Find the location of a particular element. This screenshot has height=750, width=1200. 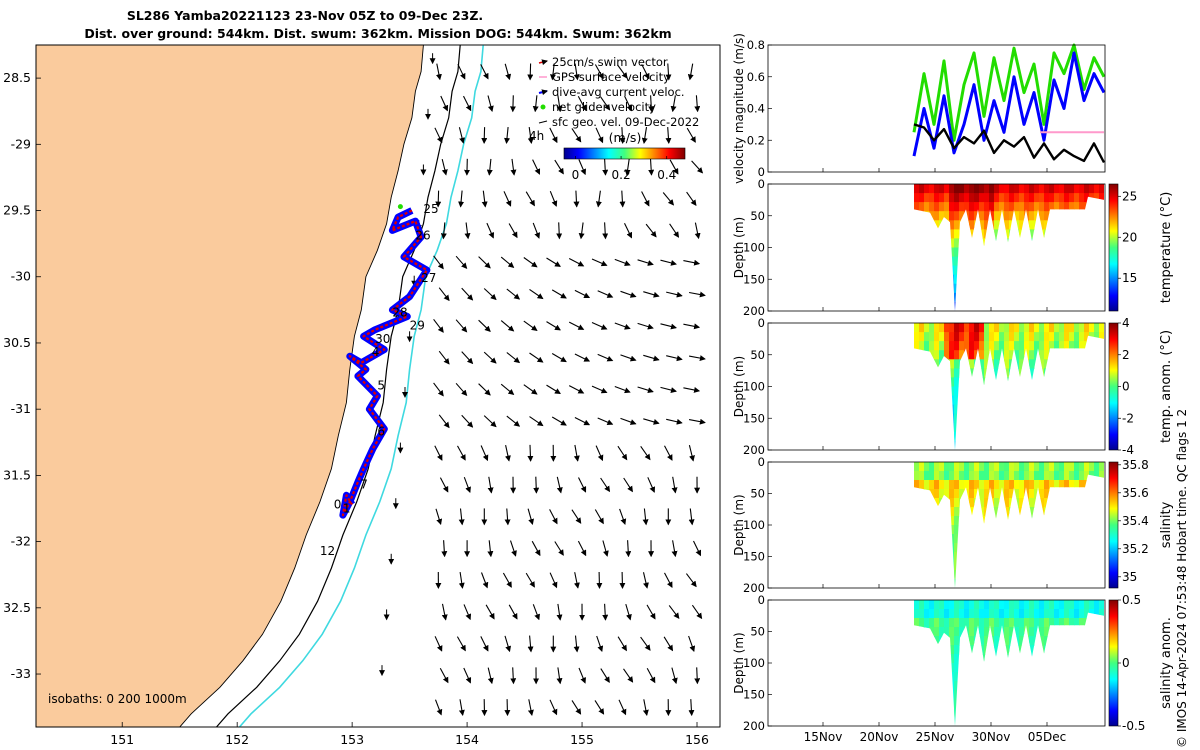

y-tick-label: 200 is located at coordinates (754, 450).